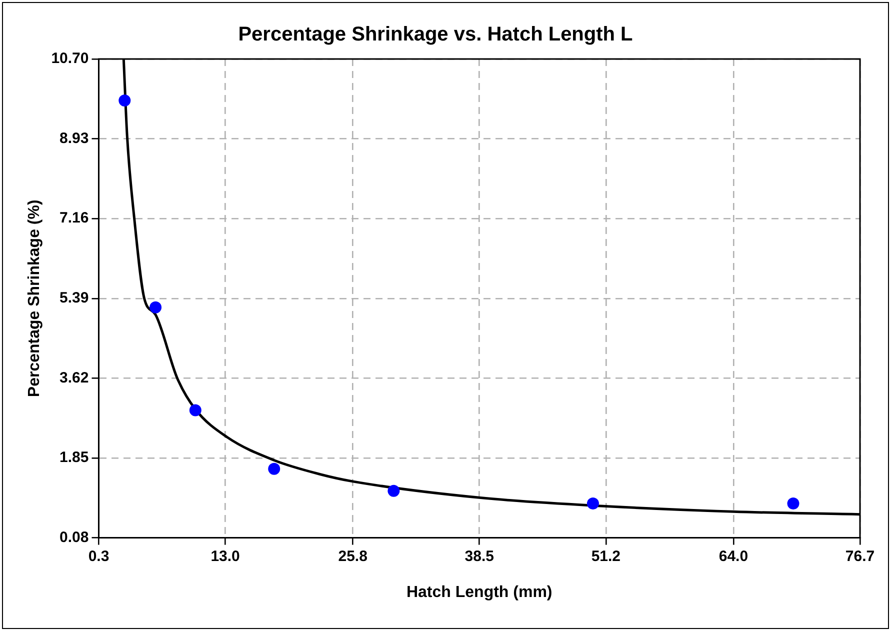  What do you see at coordinates (74, 377) in the screenshot?
I see `y-tick-label: 3.62` at bounding box center [74, 377].